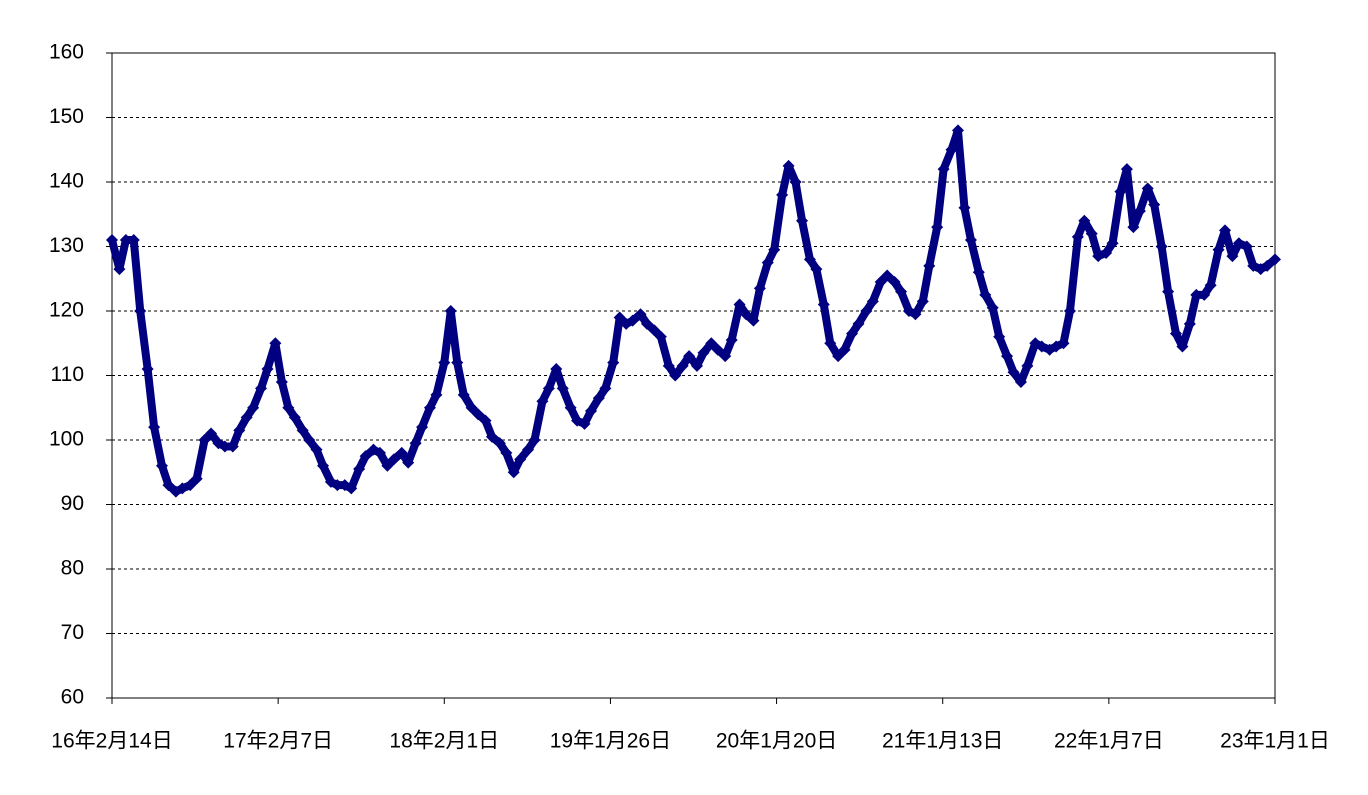 The width and height of the screenshot is (1368, 795). What do you see at coordinates (66, 116) in the screenshot?
I see `y-tick-label: 150` at bounding box center [66, 116].